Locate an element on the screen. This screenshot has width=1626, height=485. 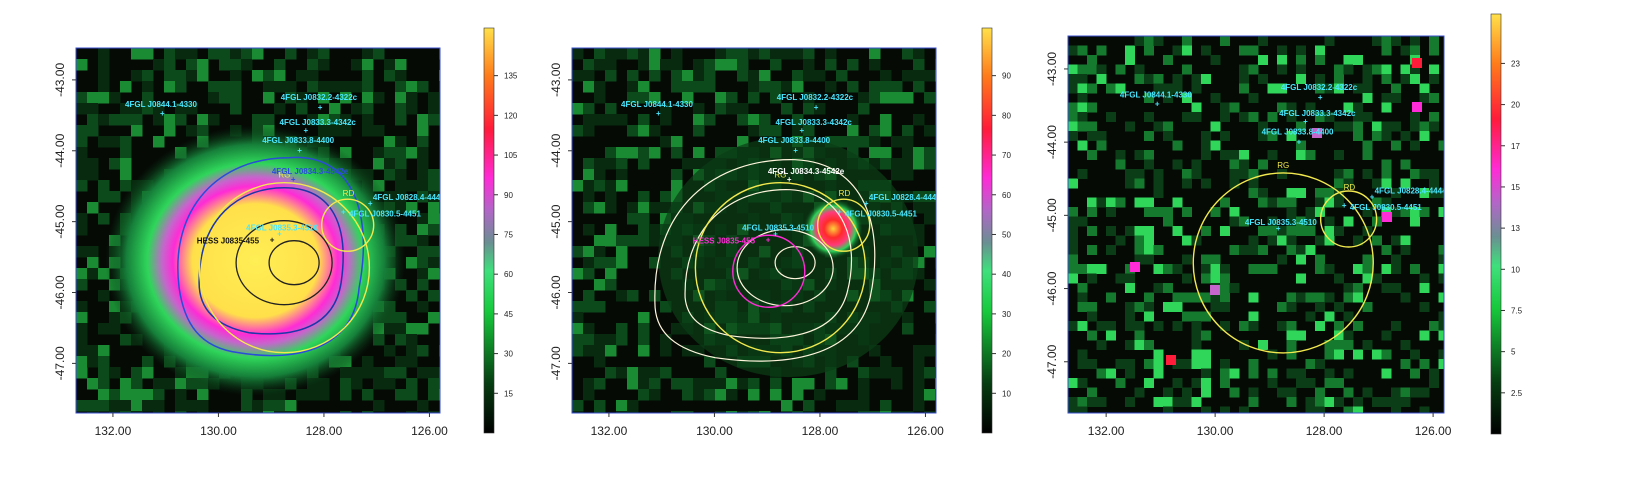
colorbar-tick-label: 10 is located at coordinates (1006, 393).